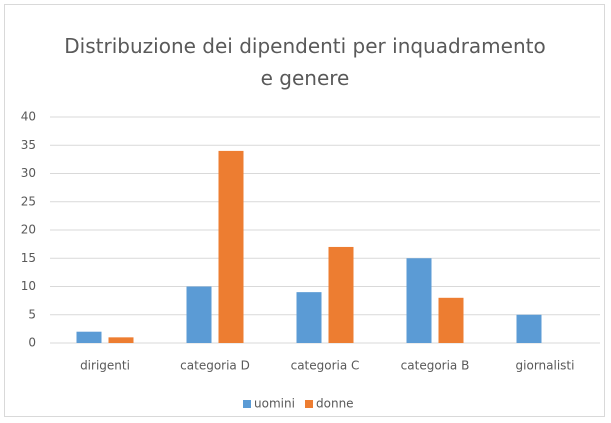 The height and width of the screenshot is (423, 611). What do you see at coordinates (335, 404) in the screenshot?
I see `legend-label: donne` at bounding box center [335, 404].